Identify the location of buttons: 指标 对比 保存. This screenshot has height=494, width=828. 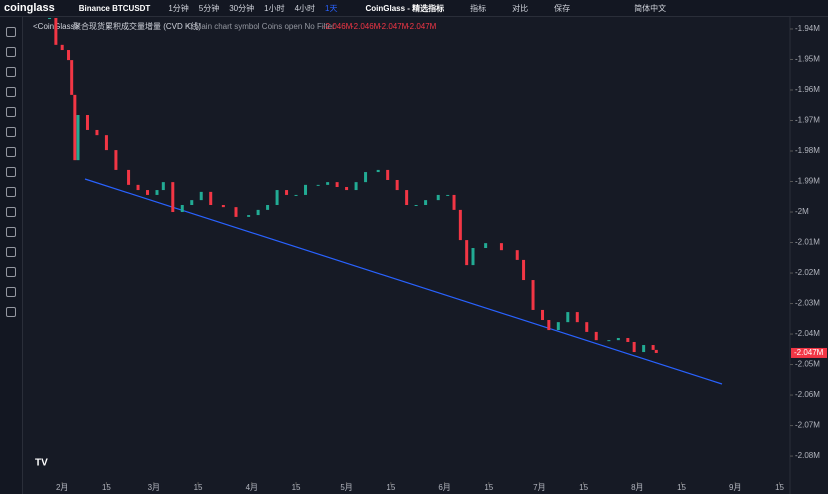
(519, 8).